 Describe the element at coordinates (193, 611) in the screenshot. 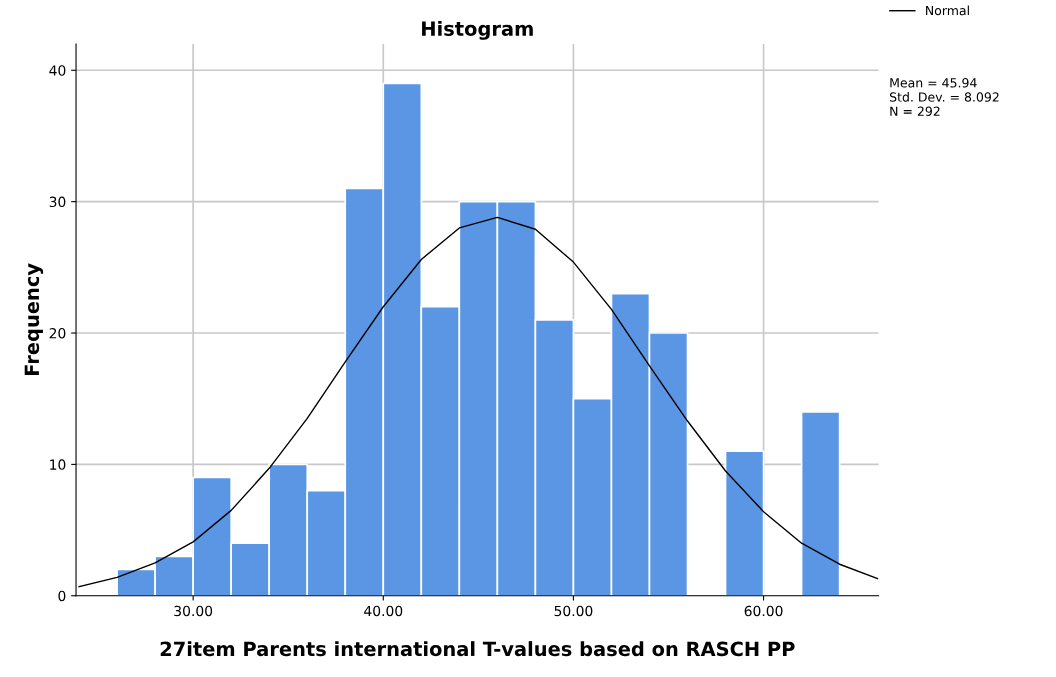

I see `x-tick-label: 30.00` at that location.